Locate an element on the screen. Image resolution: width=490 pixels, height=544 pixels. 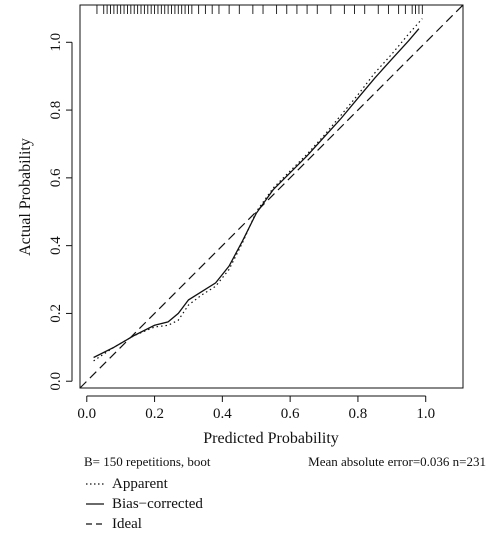
rug-marks is located at coordinates (259, 9).